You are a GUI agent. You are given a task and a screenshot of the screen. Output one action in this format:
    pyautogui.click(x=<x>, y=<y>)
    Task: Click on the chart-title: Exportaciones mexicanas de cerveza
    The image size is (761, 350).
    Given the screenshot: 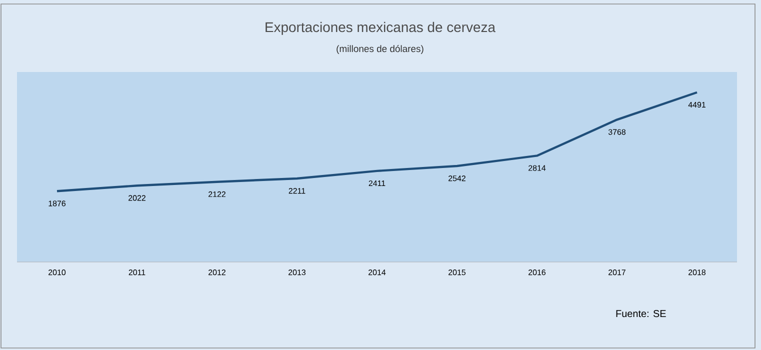 What is the action you would take?
    pyautogui.click(x=381, y=28)
    